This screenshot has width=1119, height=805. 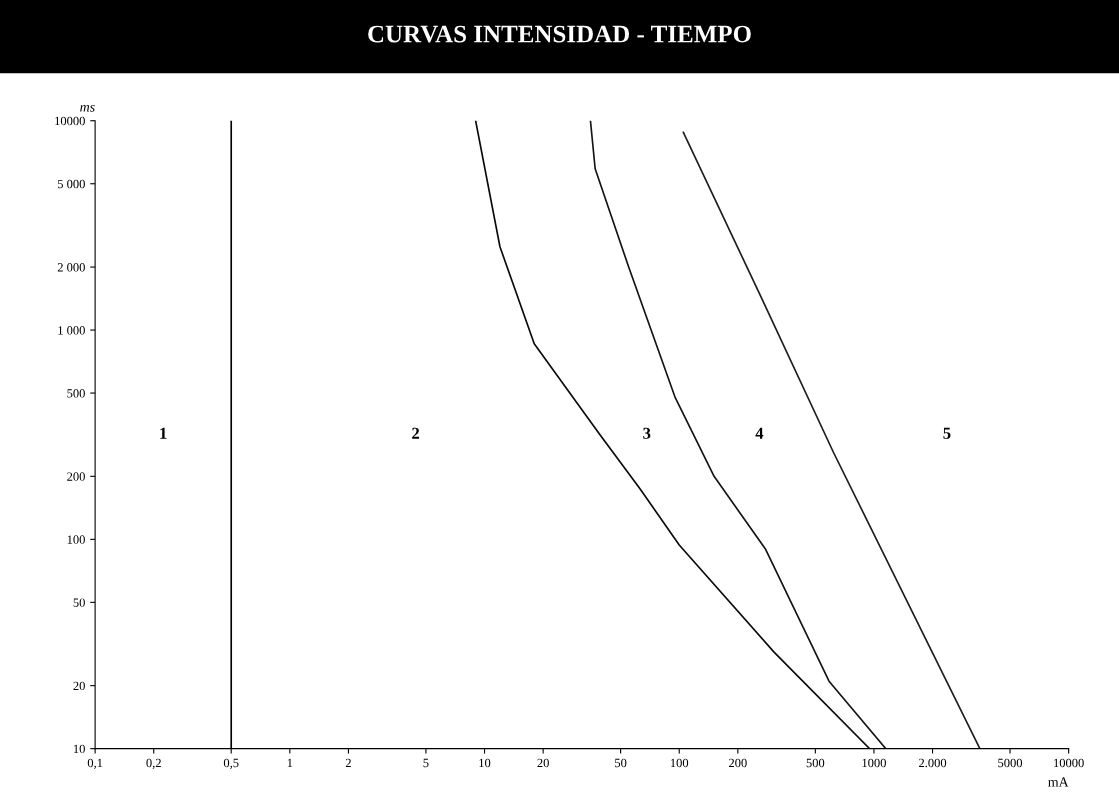 I want to click on y-tick-label: 10000, so click(x=70, y=121).